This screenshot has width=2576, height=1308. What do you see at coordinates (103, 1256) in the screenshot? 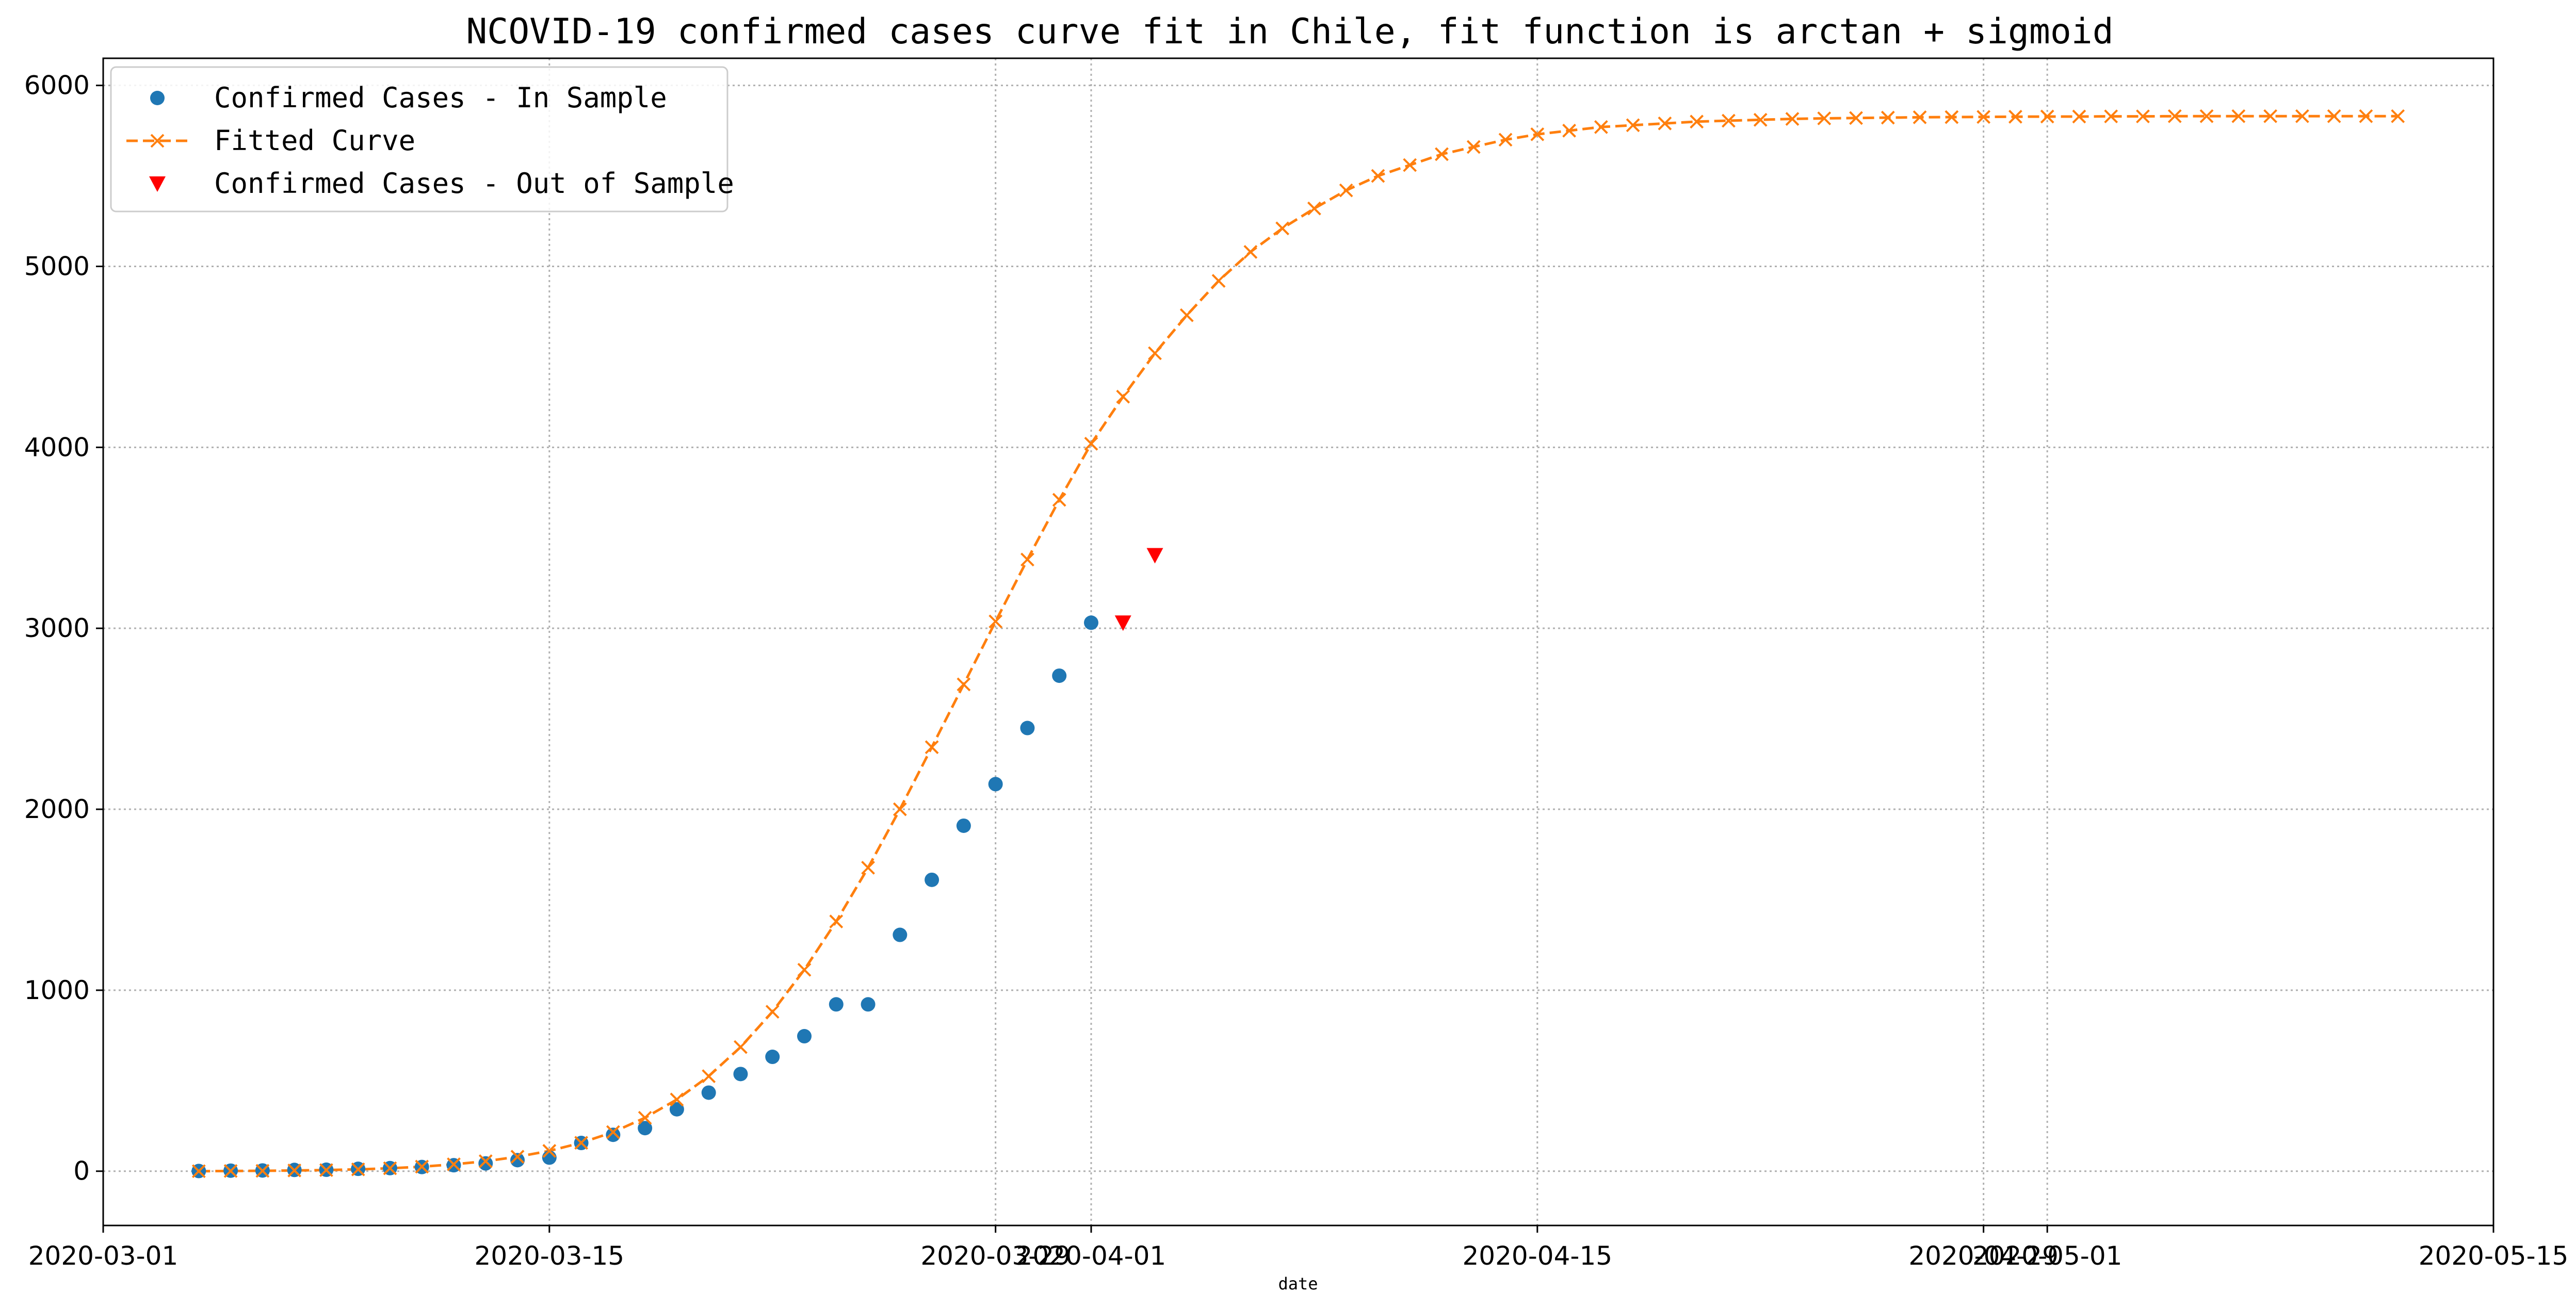
I see `x-tick-label: 2020-03-01` at bounding box center [103, 1256].